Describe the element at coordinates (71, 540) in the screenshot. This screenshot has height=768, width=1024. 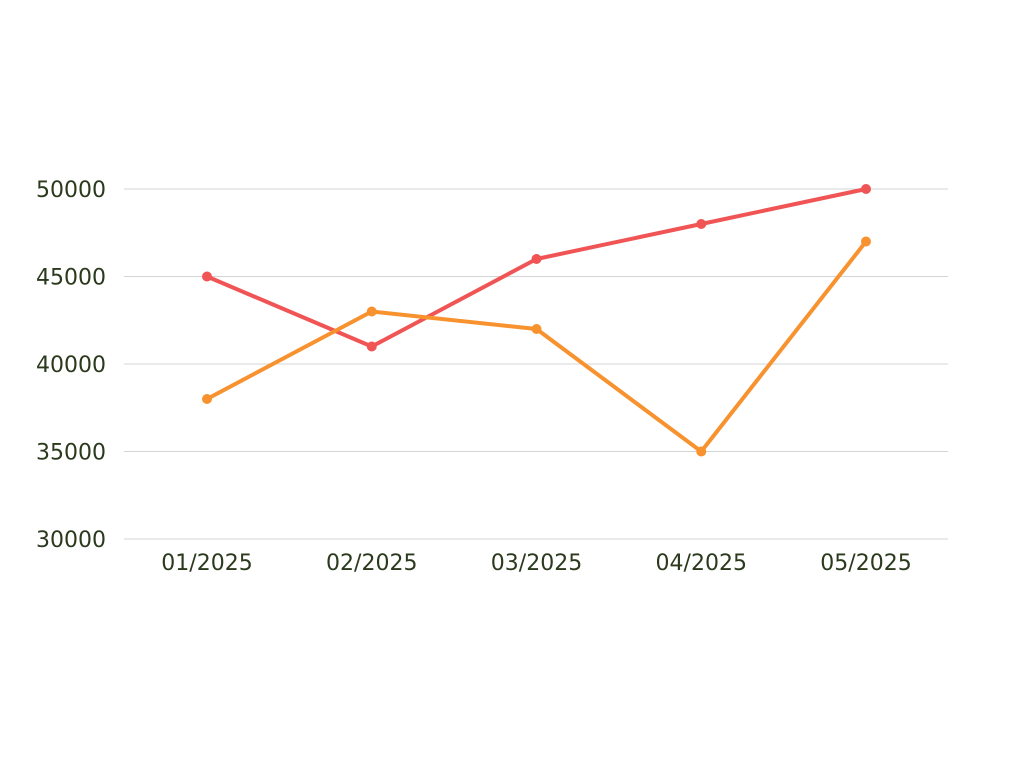
I see `y-tick-label: 30000` at that location.